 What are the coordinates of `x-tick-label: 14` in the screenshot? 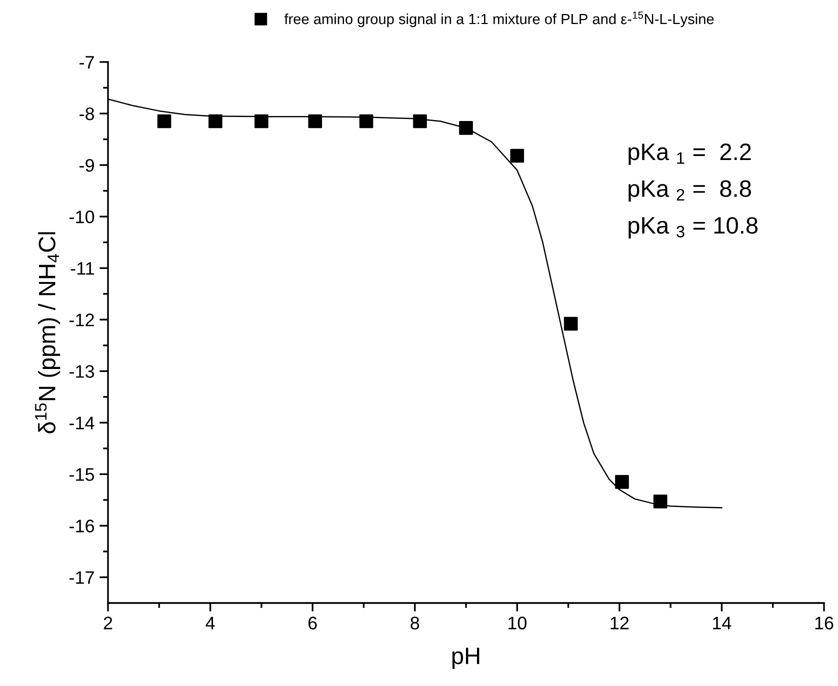 It's located at (722, 623).